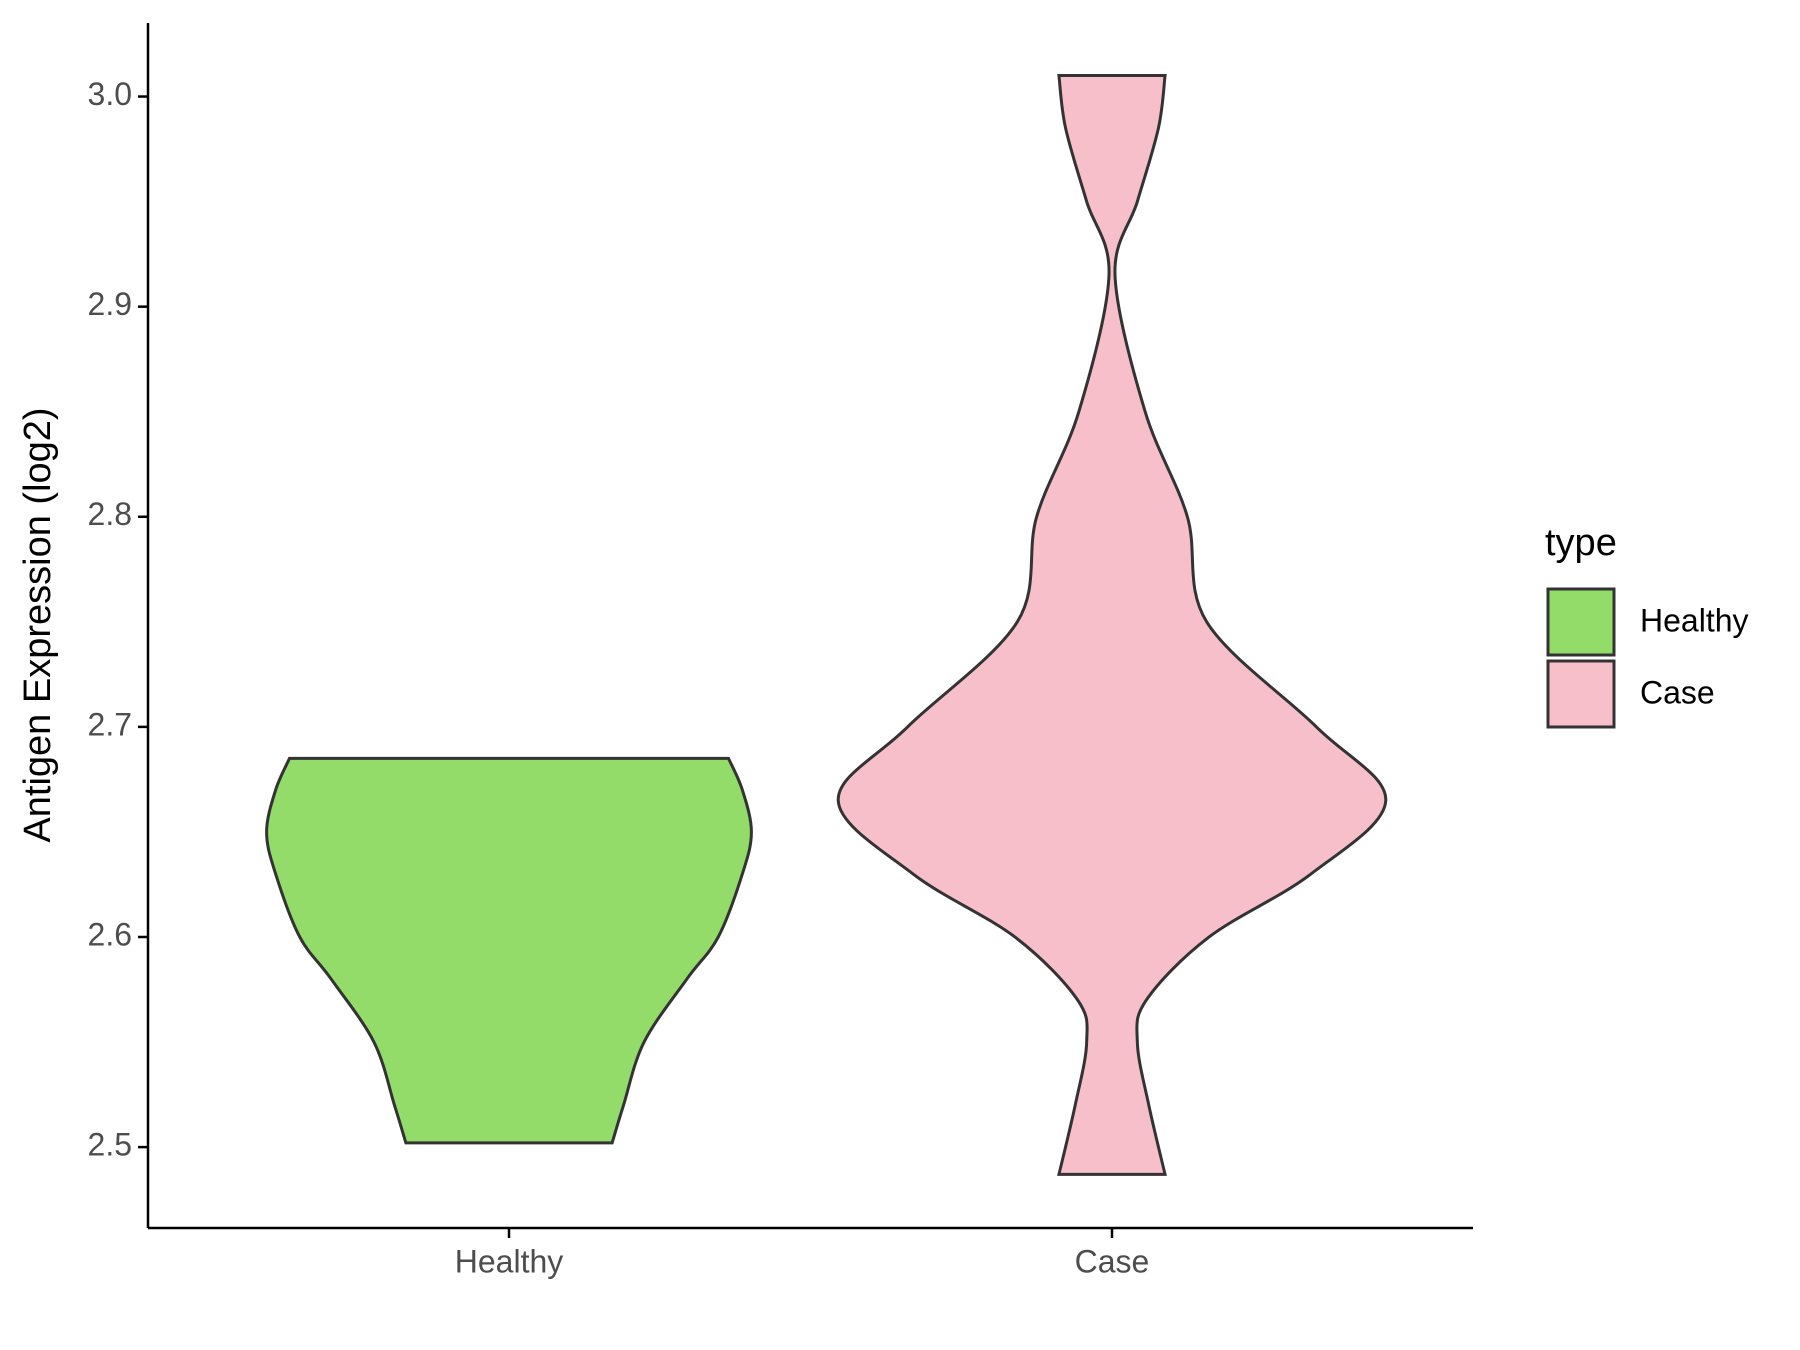  Describe the element at coordinates (509, 950) in the screenshot. I see `violin` at that location.